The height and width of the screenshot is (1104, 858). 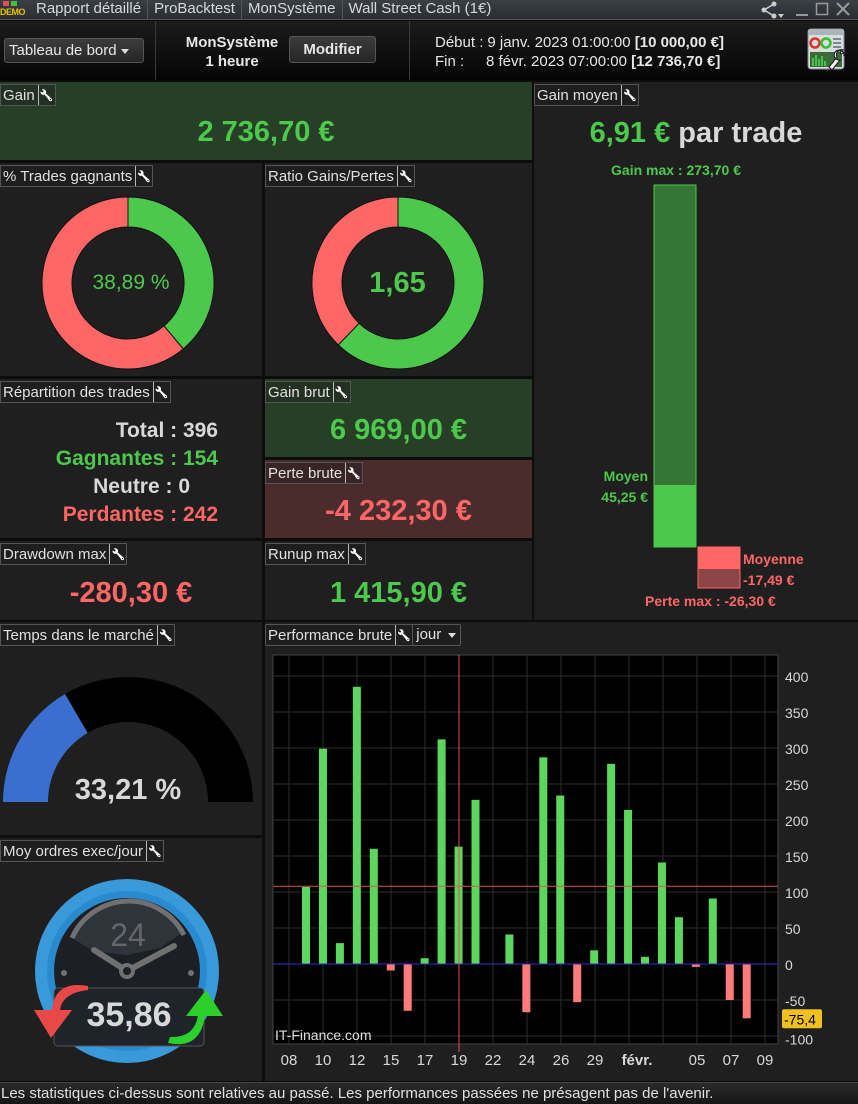 I want to click on panel-drawdown: Drawdown max 🔧 -280,30 €, so click(x=131, y=580).